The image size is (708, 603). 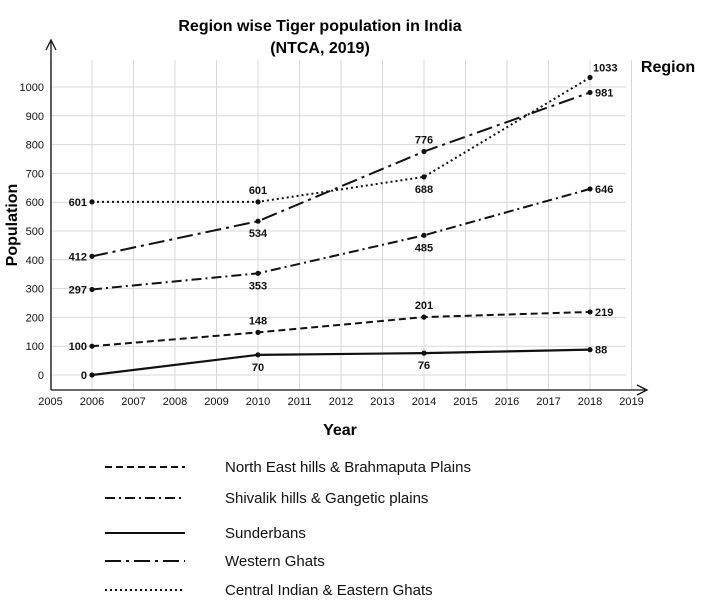 I want to click on x-tick-2014: 2014, so click(x=424, y=402).